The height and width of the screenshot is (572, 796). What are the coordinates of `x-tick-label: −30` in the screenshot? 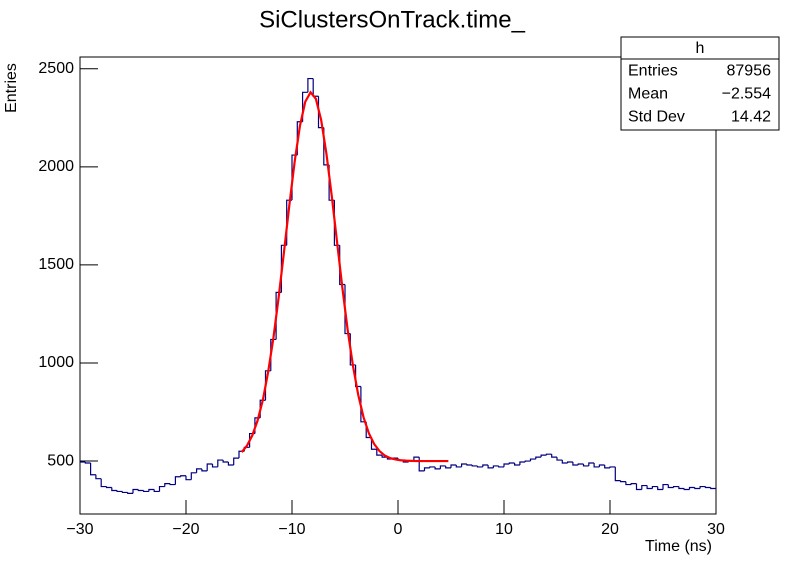 It's located at (79, 529).